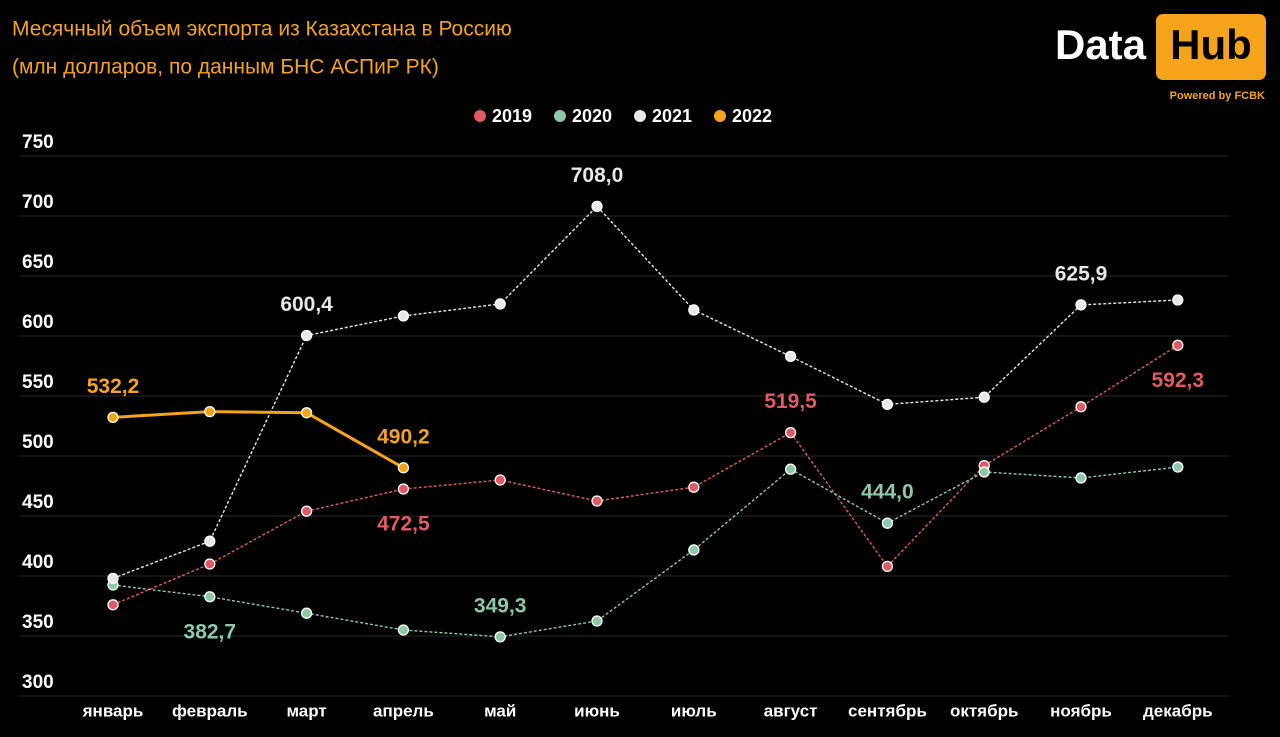  Describe the element at coordinates (38, 562) in the screenshot. I see `y-tick-label: 400` at that location.